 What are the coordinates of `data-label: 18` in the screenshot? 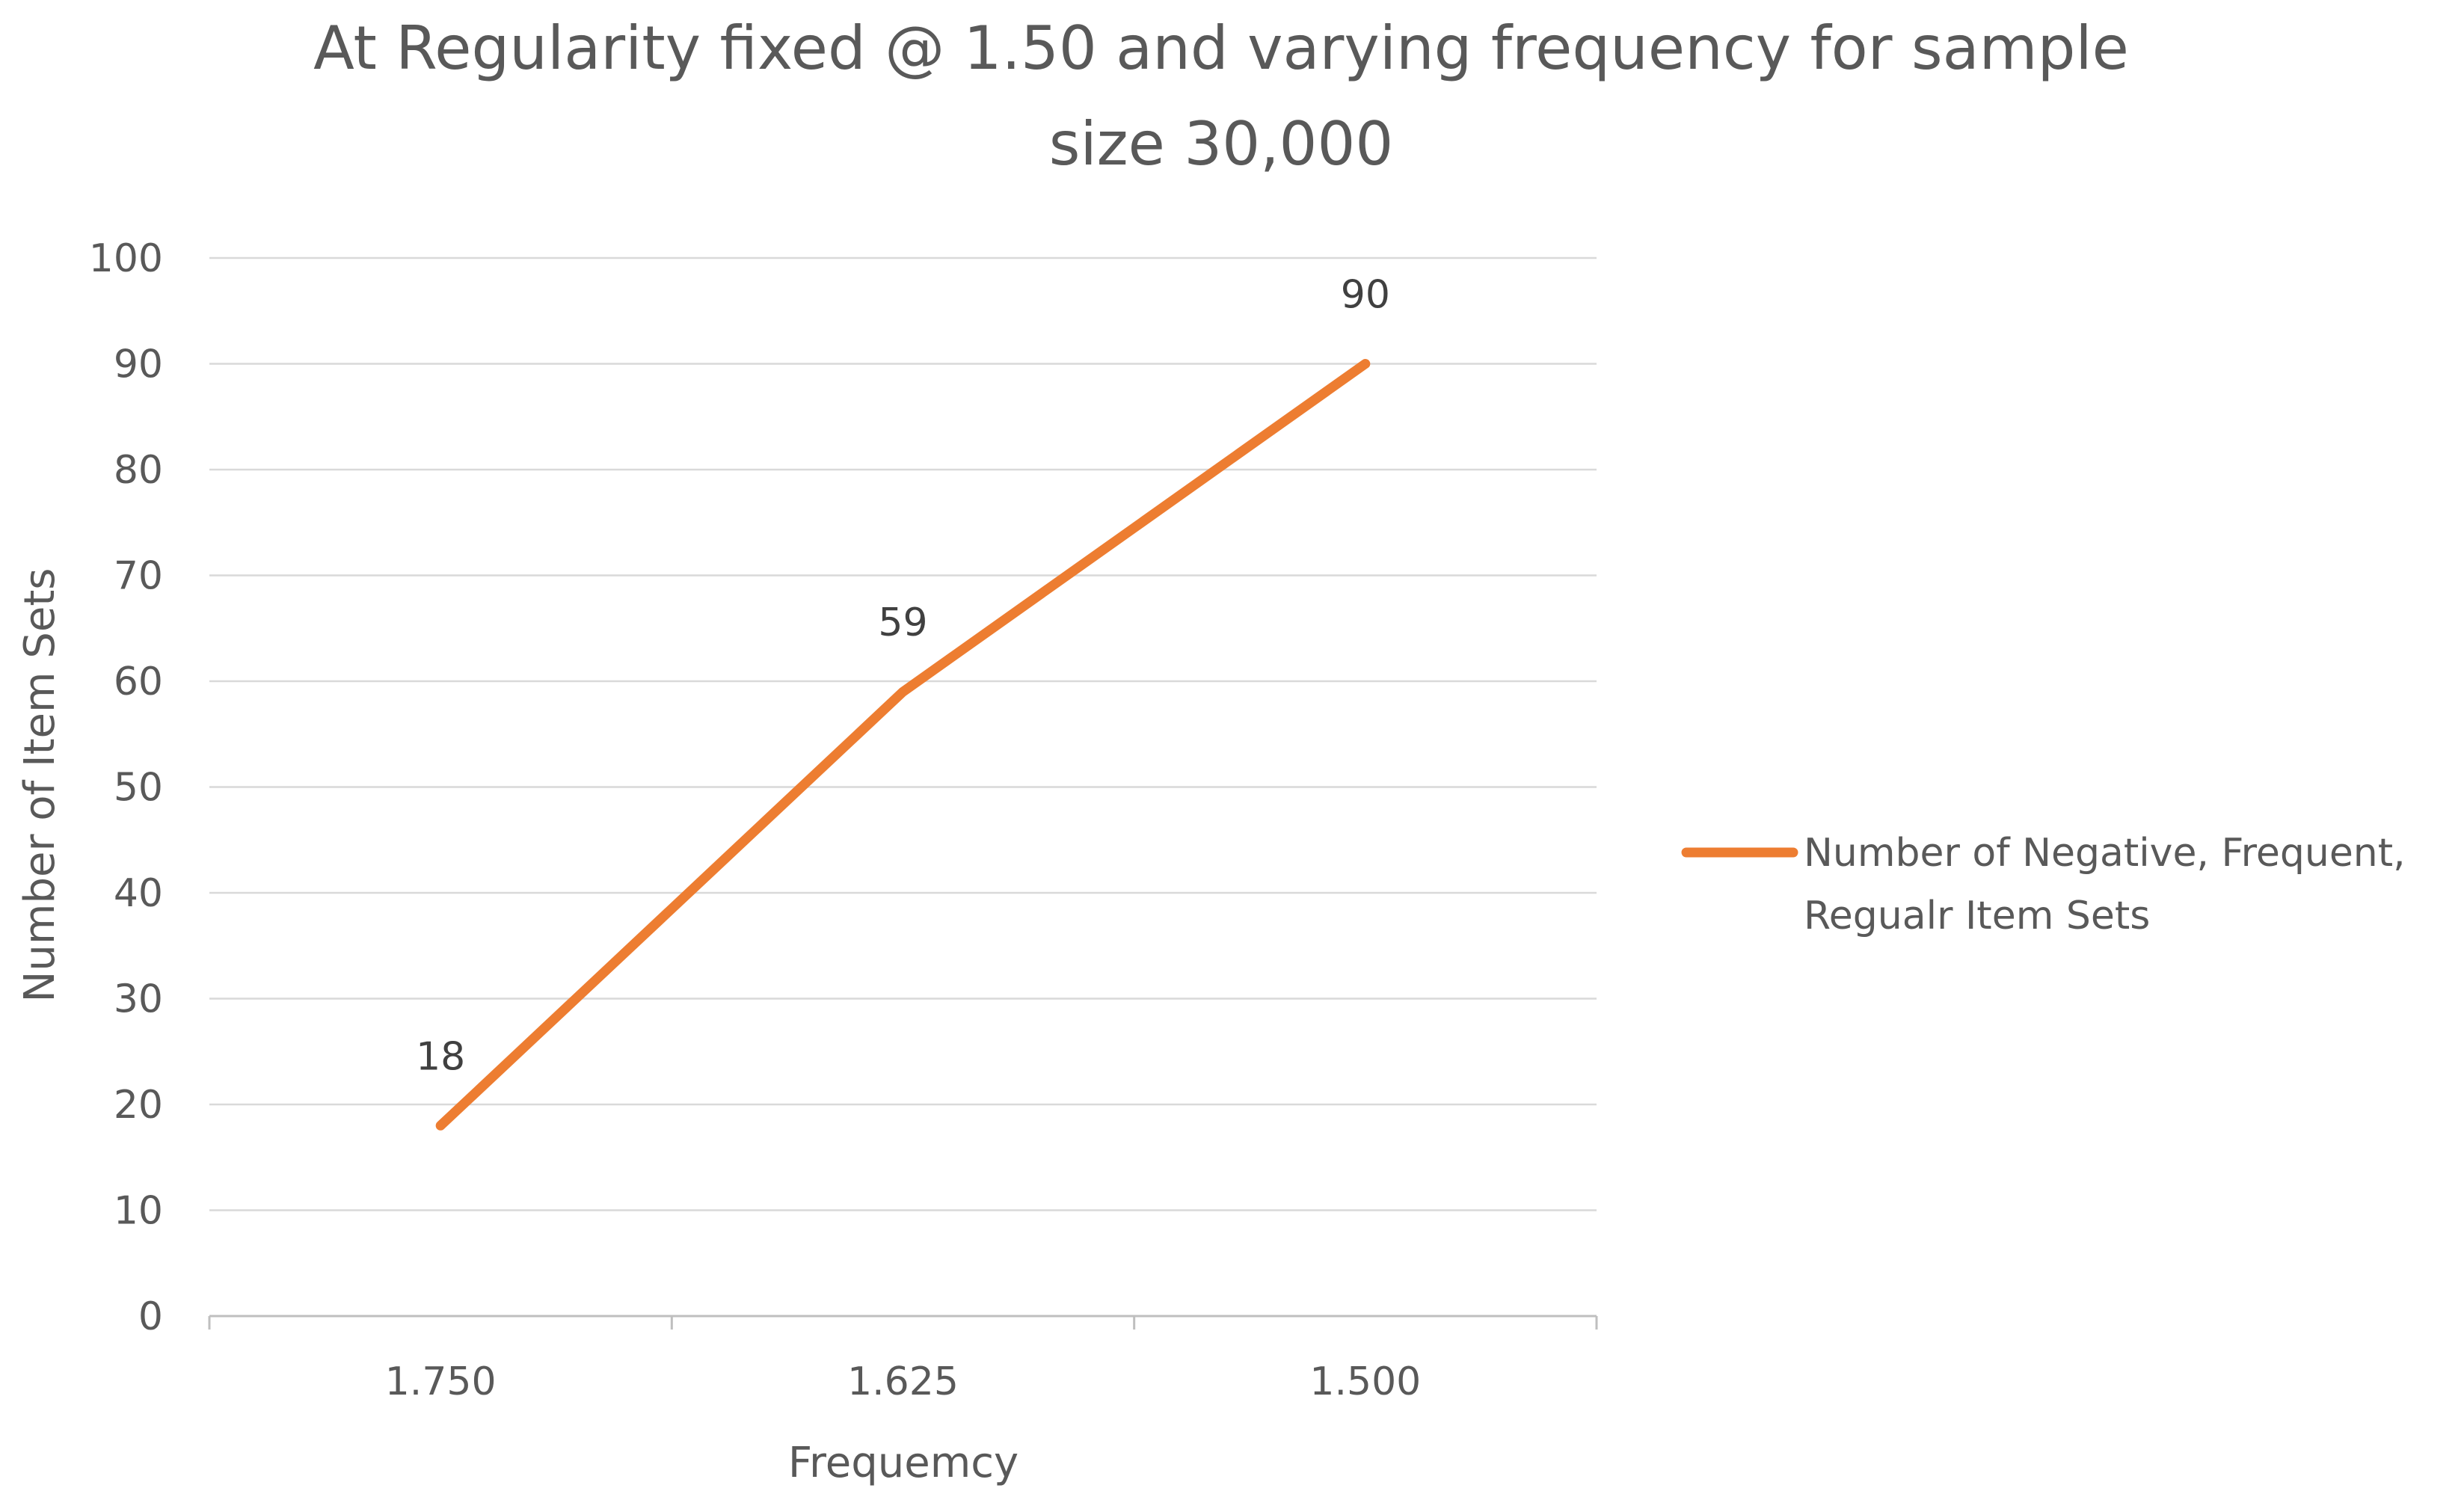 It's located at (440, 1056).